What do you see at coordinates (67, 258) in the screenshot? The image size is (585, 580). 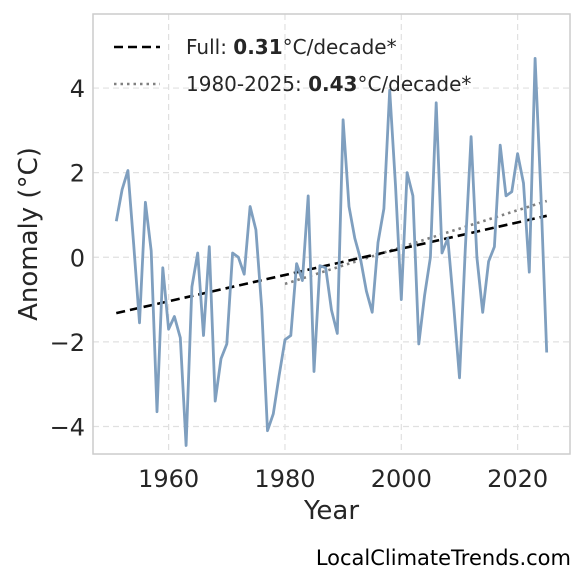 I see `y-axis-ticks: −4 −2 0 2 4` at bounding box center [67, 258].